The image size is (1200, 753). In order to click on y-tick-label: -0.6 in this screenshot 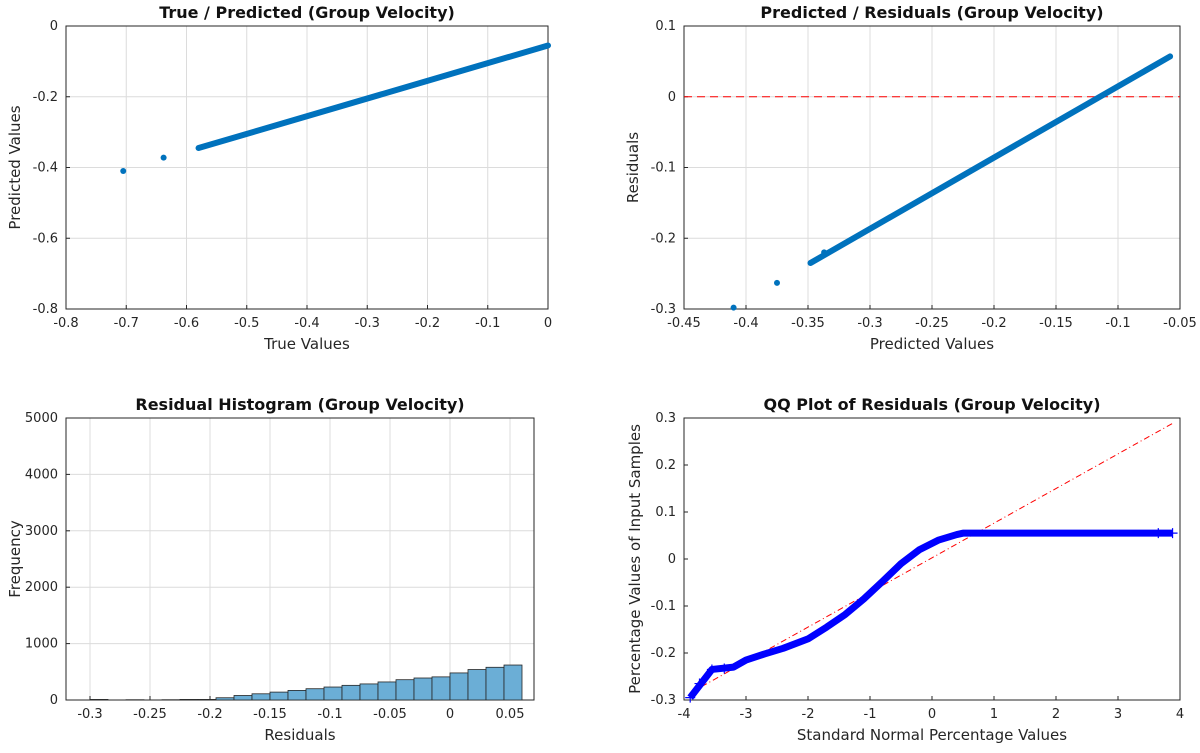, I will do `click(45, 238)`.